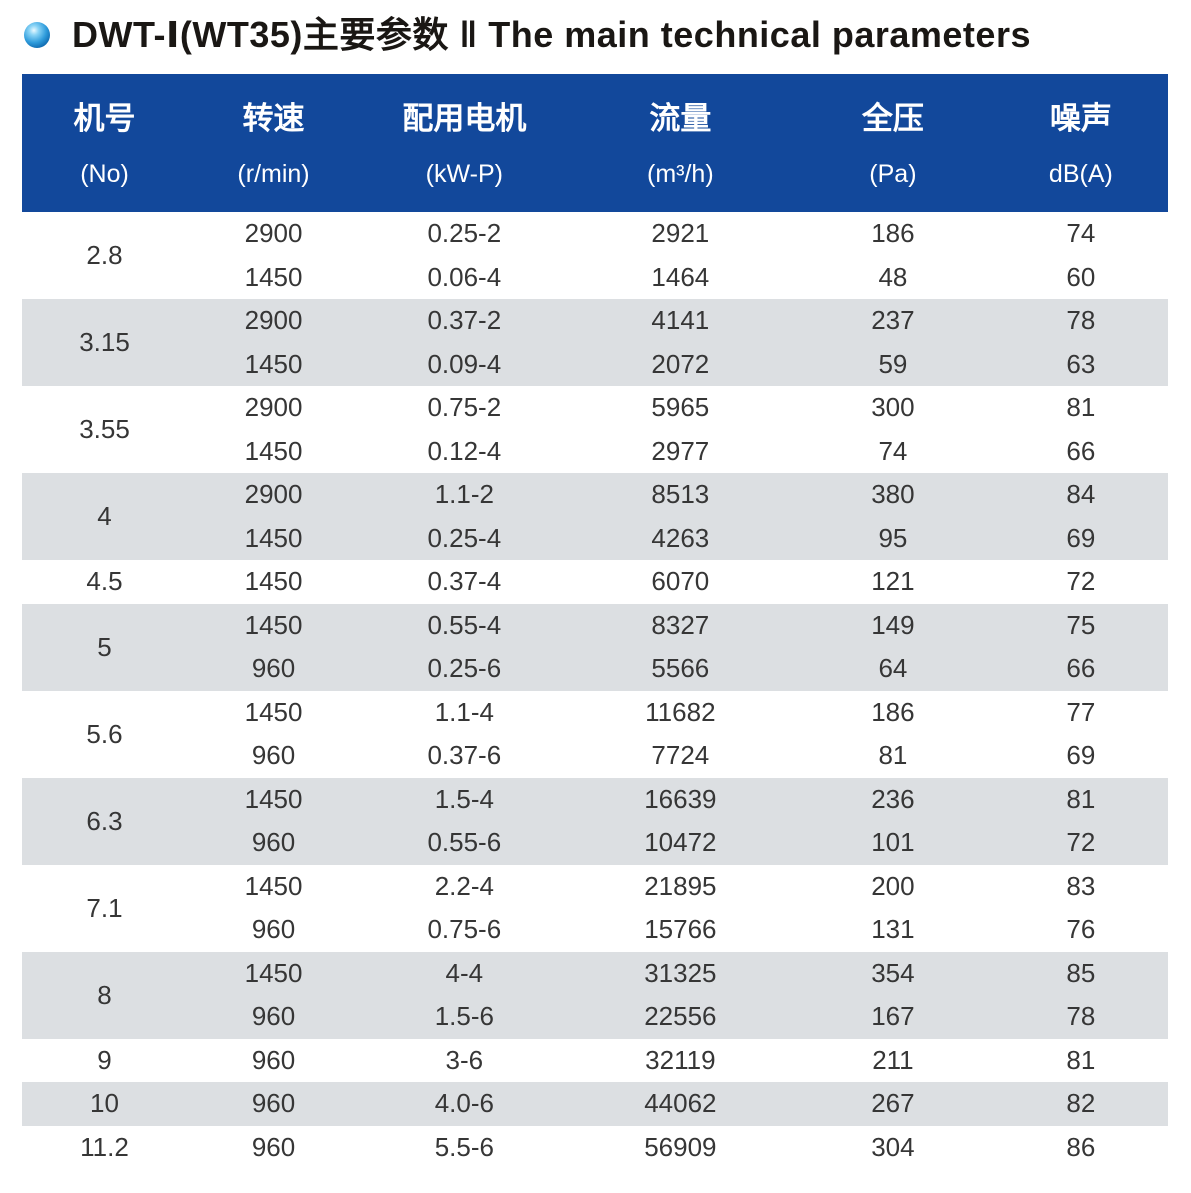 This screenshot has width=1191, height=1193. I want to click on value-cell: 3-6, so click(464, 1059).